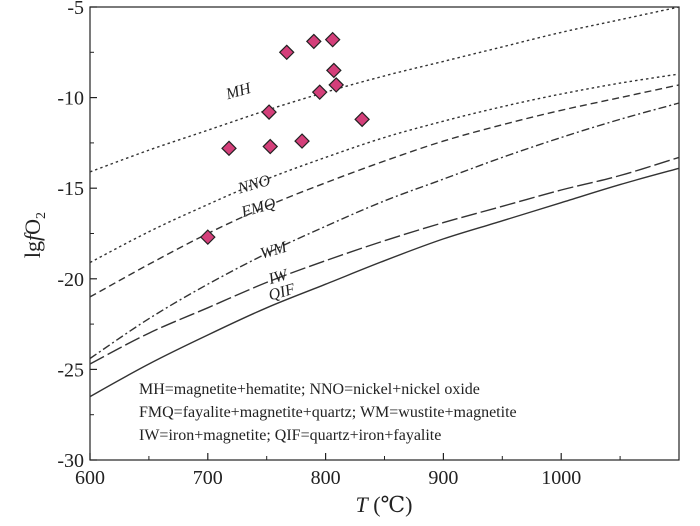 The height and width of the screenshot is (526, 700). Describe the element at coordinates (284, 138) in the screenshot. I see `sample-points` at that location.